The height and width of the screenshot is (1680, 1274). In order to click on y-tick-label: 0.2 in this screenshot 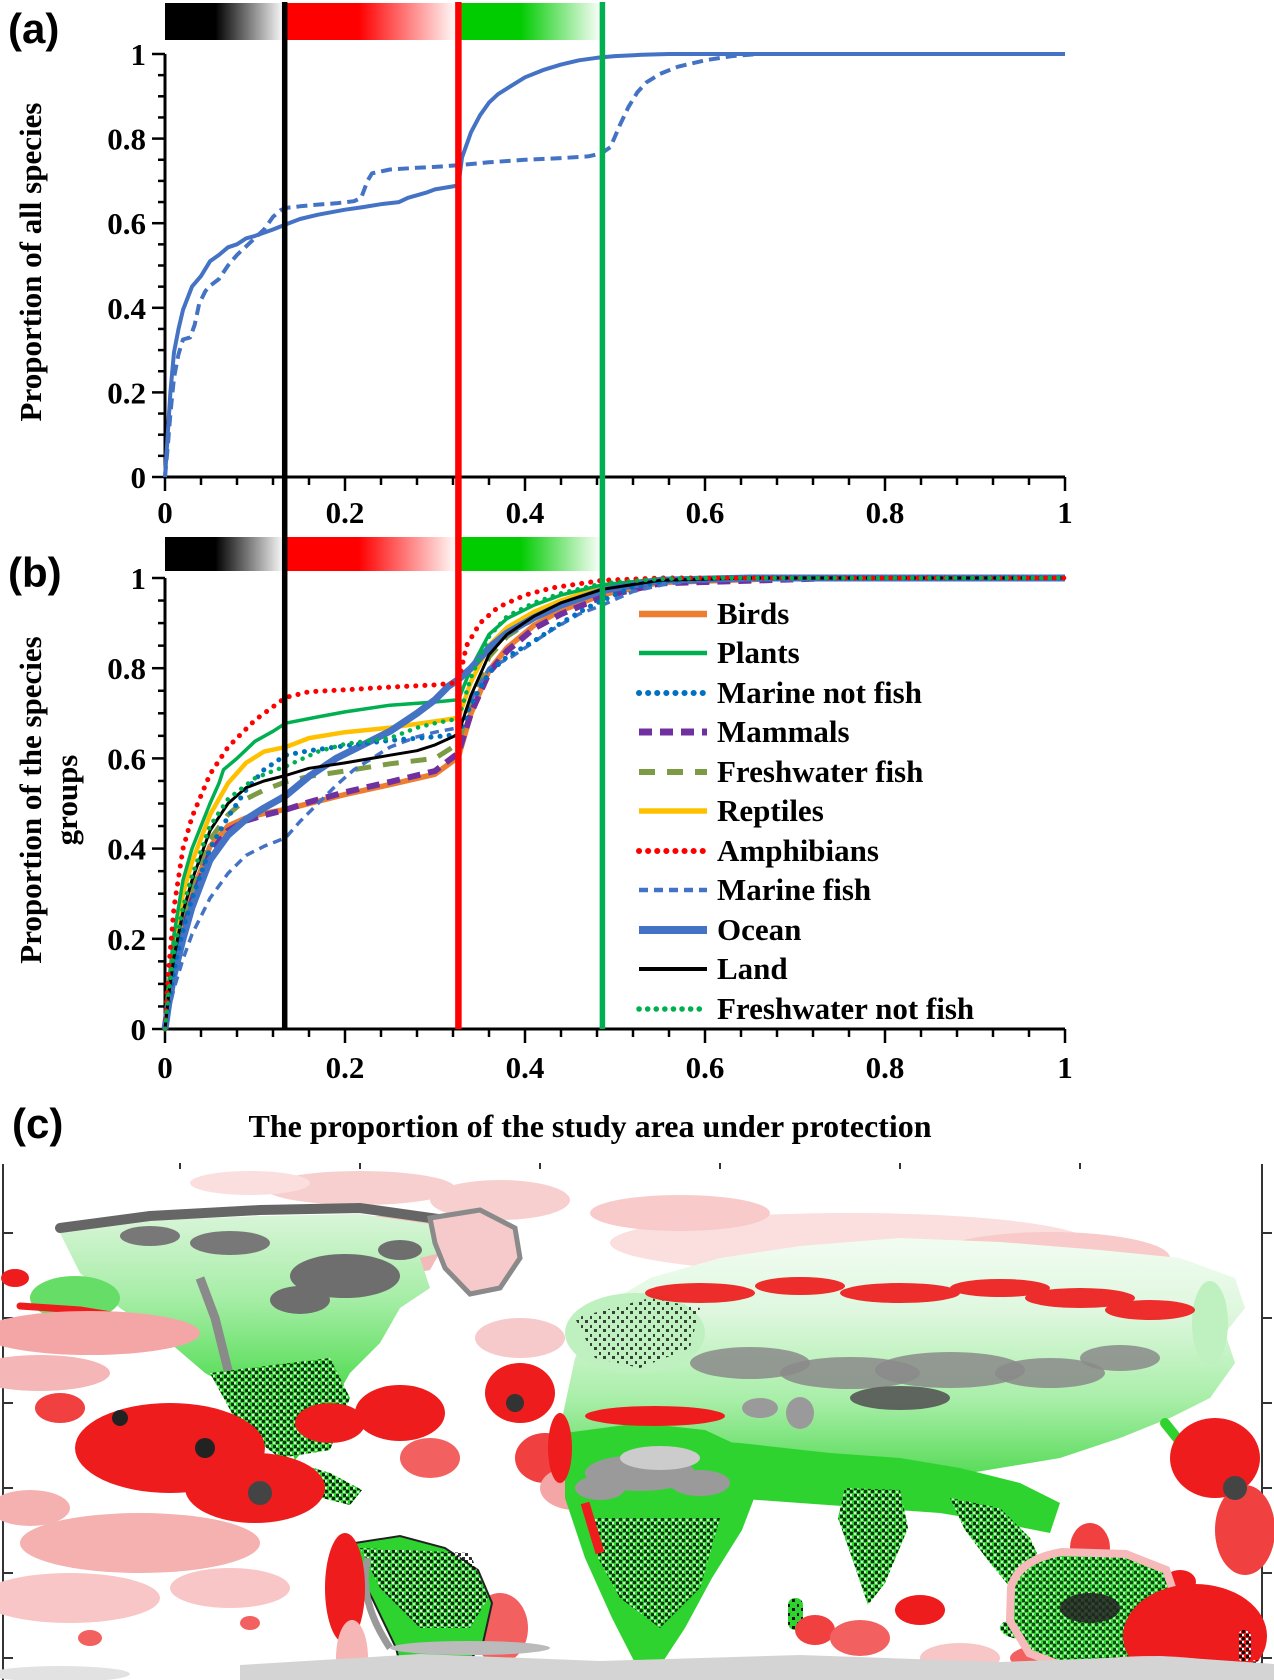, I will do `click(126, 392)`.